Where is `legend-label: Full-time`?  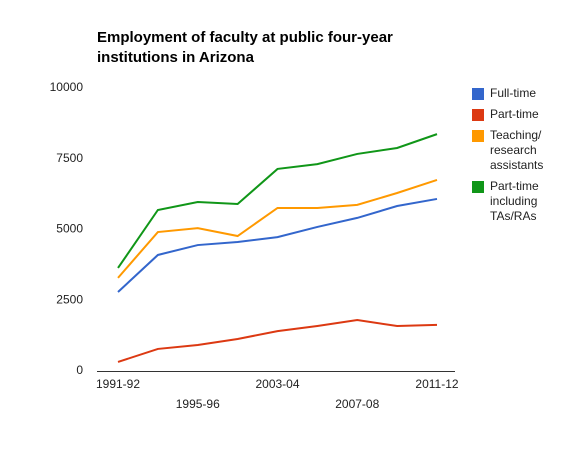 legend-label: Full-time is located at coordinates (513, 93).